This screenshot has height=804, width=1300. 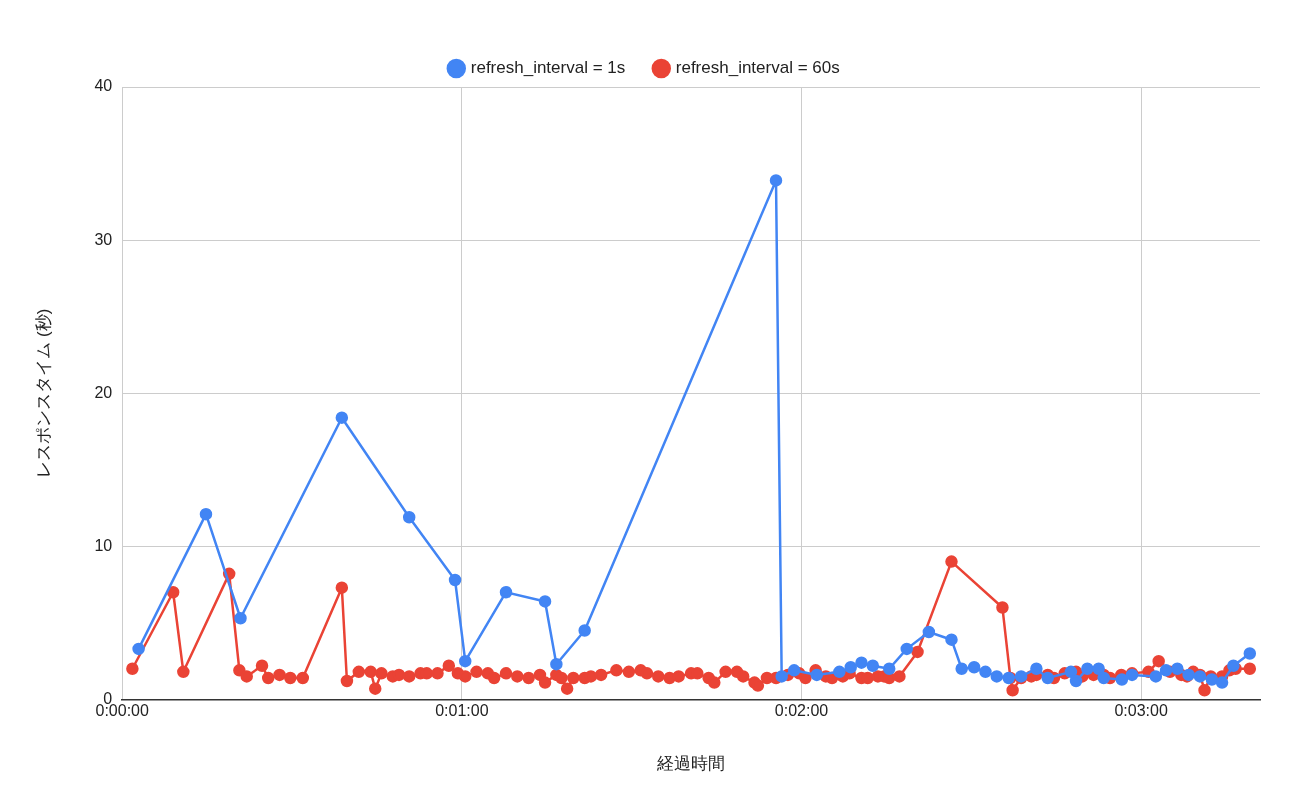 I want to click on x-tick-label: 0:03:00, so click(x=1141, y=711).